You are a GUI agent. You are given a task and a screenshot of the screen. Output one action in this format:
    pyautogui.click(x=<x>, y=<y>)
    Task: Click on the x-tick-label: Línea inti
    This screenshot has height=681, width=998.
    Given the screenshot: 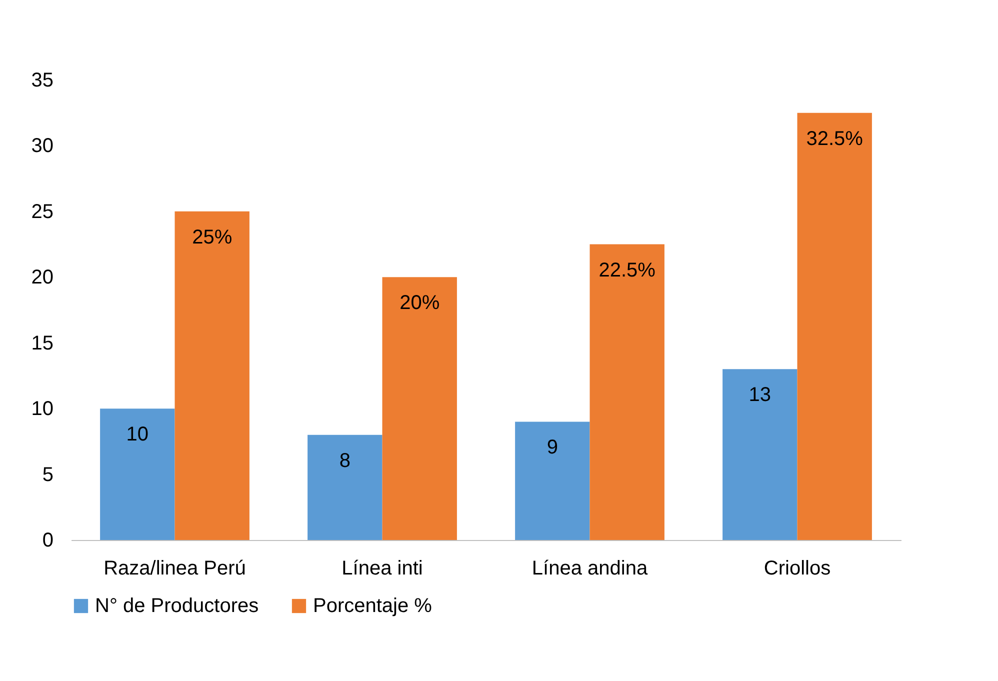 What is the action you would take?
    pyautogui.click(x=382, y=569)
    